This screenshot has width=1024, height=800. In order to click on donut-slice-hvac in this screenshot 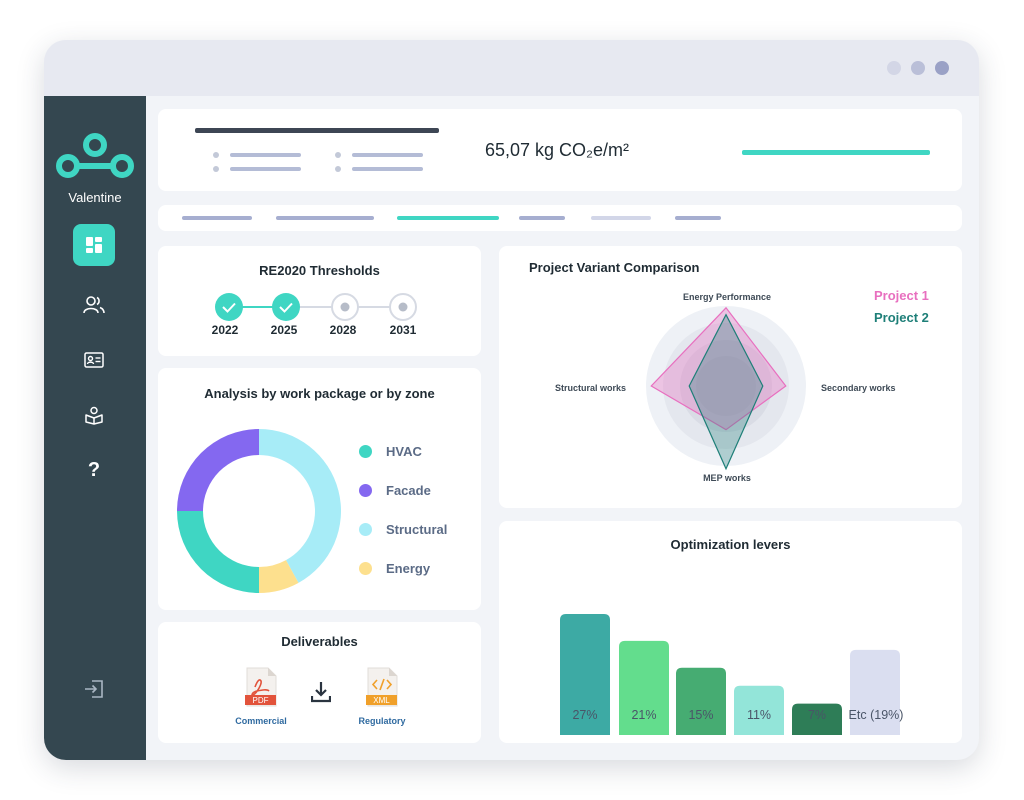, I will do `click(218, 552)`.